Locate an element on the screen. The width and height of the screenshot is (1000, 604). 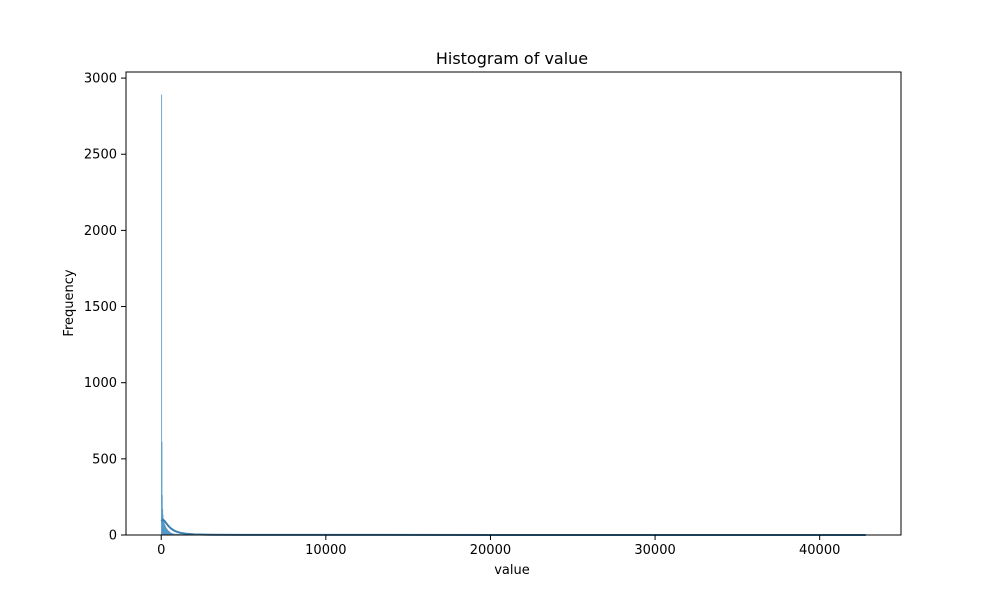
x-tick-label: 20000 is located at coordinates (490, 550).